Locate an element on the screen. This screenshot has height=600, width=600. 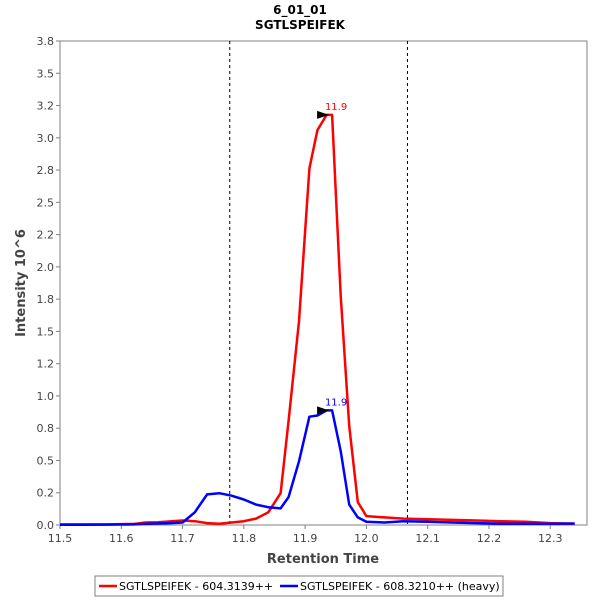
x-axis-label: Retention Time is located at coordinates (323, 559).